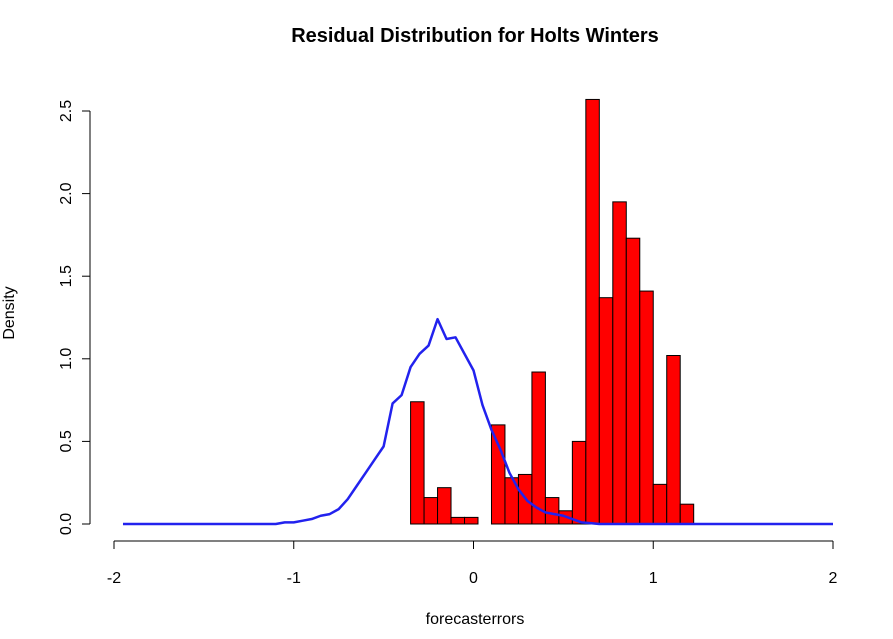  What do you see at coordinates (473, 578) in the screenshot?
I see `x-tick-label: 0` at bounding box center [473, 578].